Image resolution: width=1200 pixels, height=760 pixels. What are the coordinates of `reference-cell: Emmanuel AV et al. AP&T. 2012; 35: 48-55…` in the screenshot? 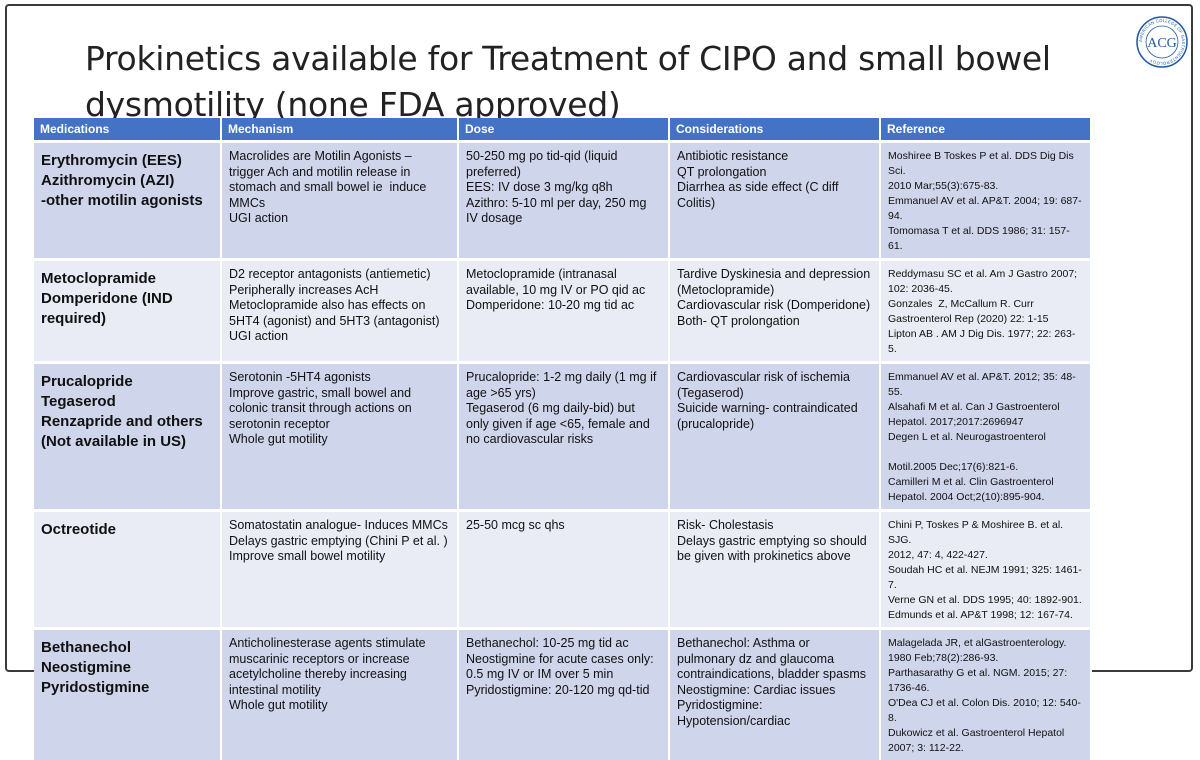 It's located at (985, 437).